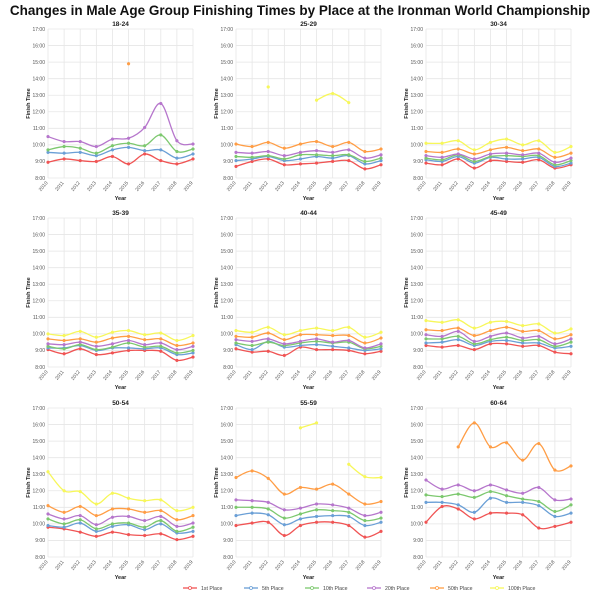 The width and height of the screenshot is (600, 600). What do you see at coordinates (124, 565) in the screenshot?
I see `x-tick-label: 2015` at bounding box center [124, 565].